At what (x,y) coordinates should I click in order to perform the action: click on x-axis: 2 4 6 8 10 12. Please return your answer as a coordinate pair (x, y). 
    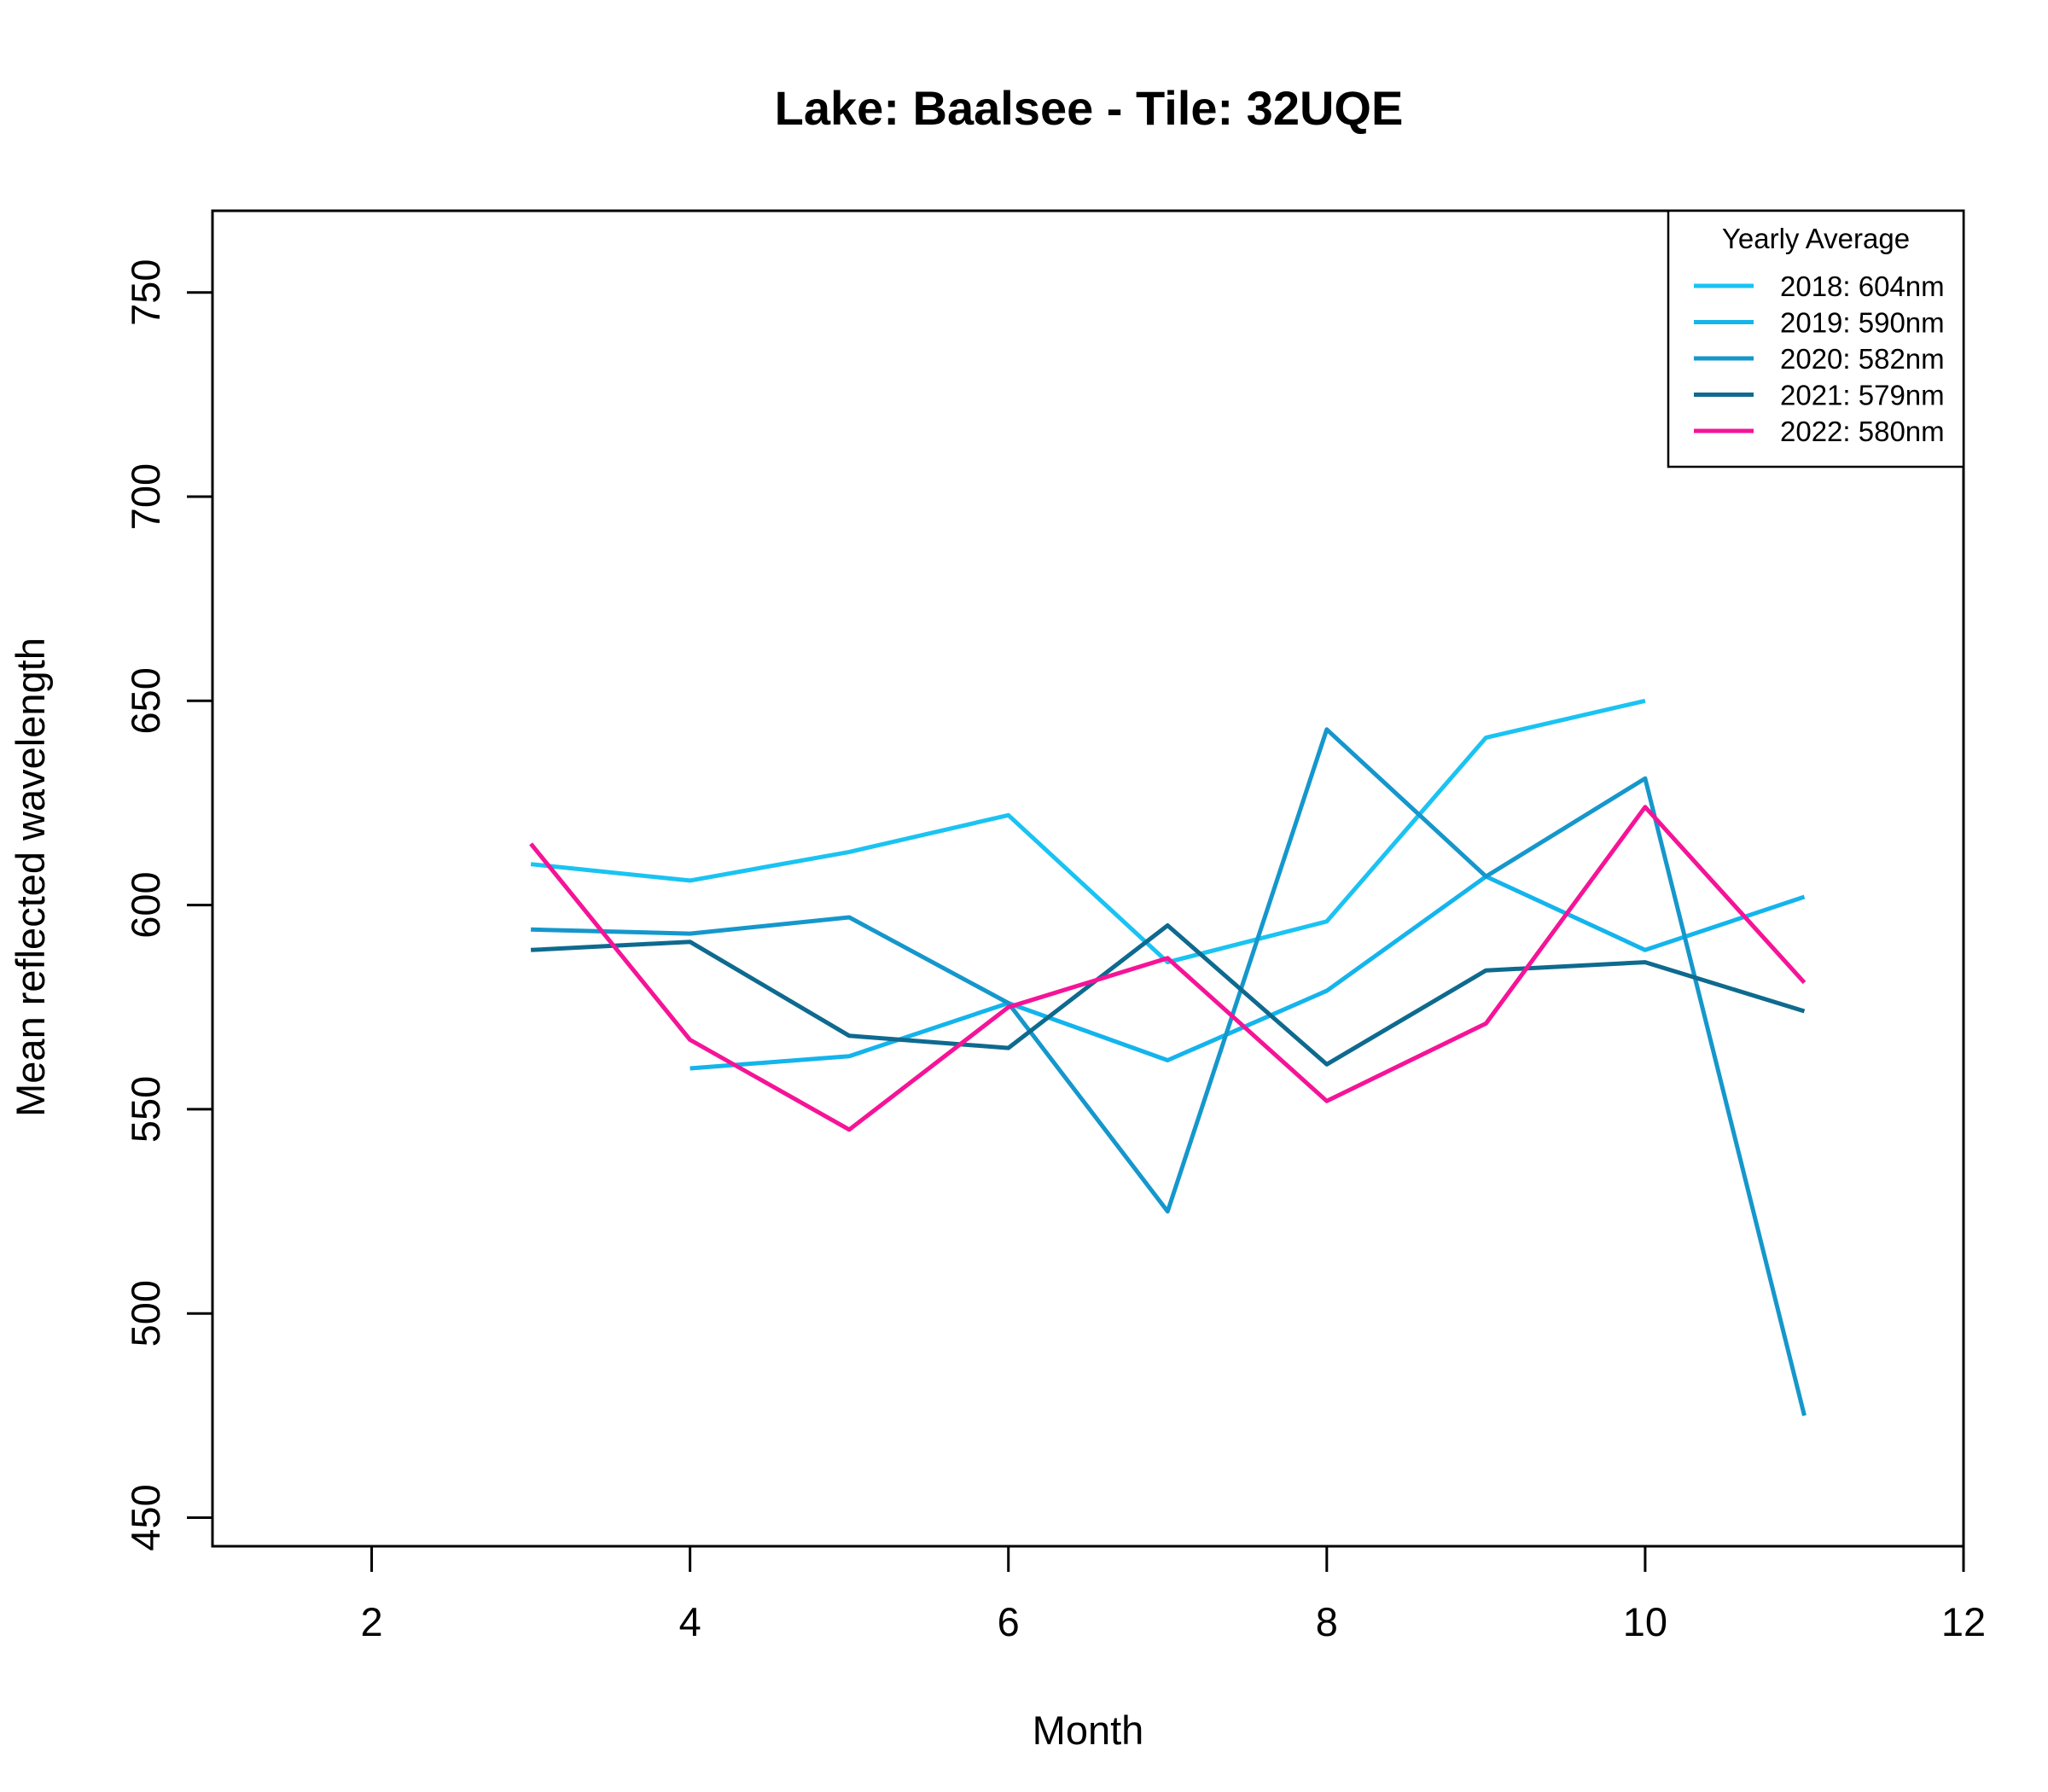
    Looking at the image, I should click on (1173, 1594).